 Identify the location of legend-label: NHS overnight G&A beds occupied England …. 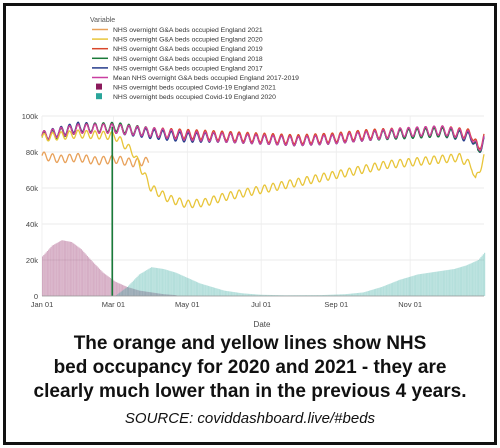
(188, 68).